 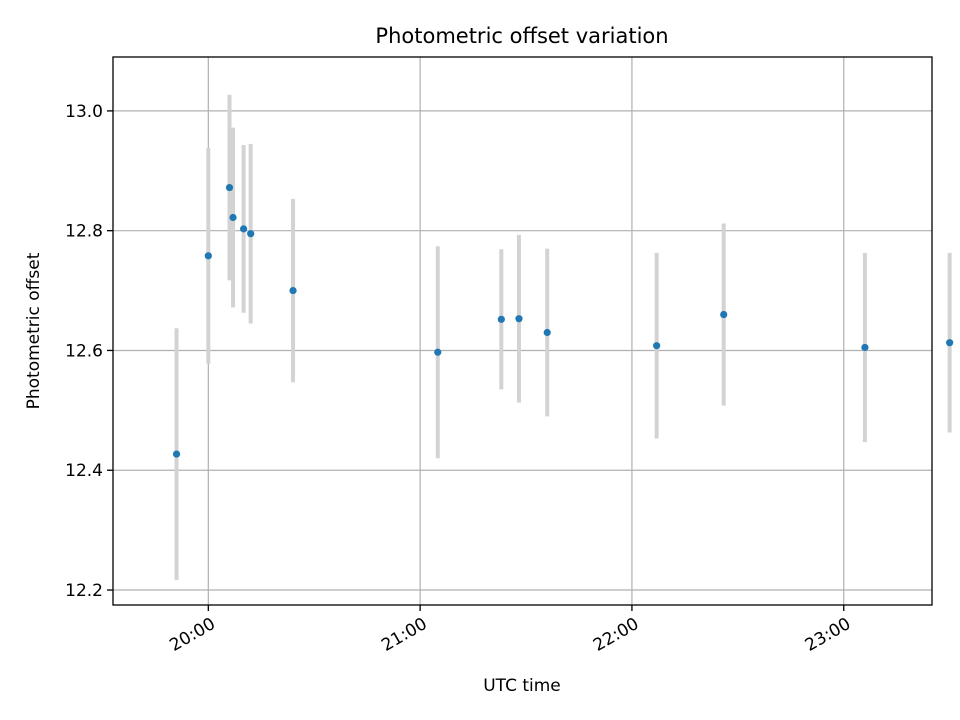 What do you see at coordinates (84, 471) in the screenshot?
I see `y-tick-label: 12.4` at bounding box center [84, 471].